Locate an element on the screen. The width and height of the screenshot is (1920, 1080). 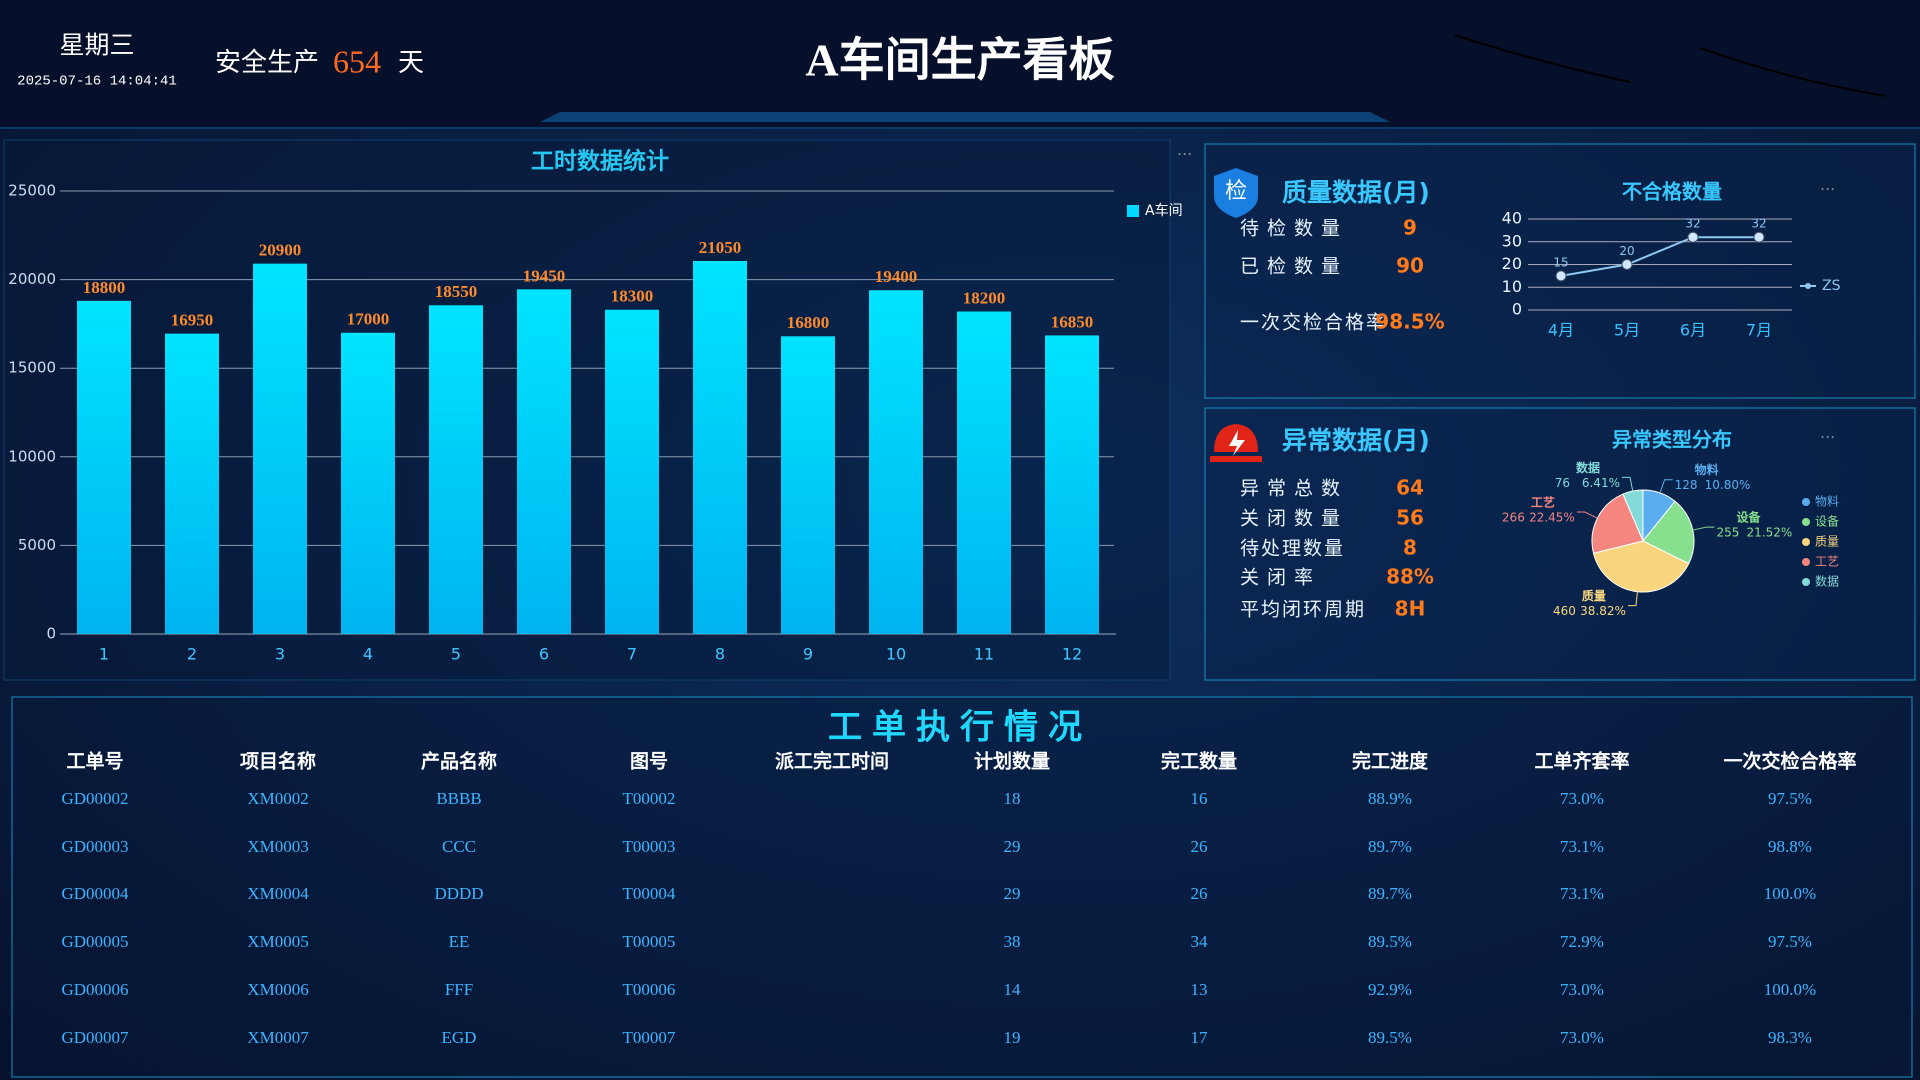
pie-label-count: 255 is located at coordinates (1727, 533).